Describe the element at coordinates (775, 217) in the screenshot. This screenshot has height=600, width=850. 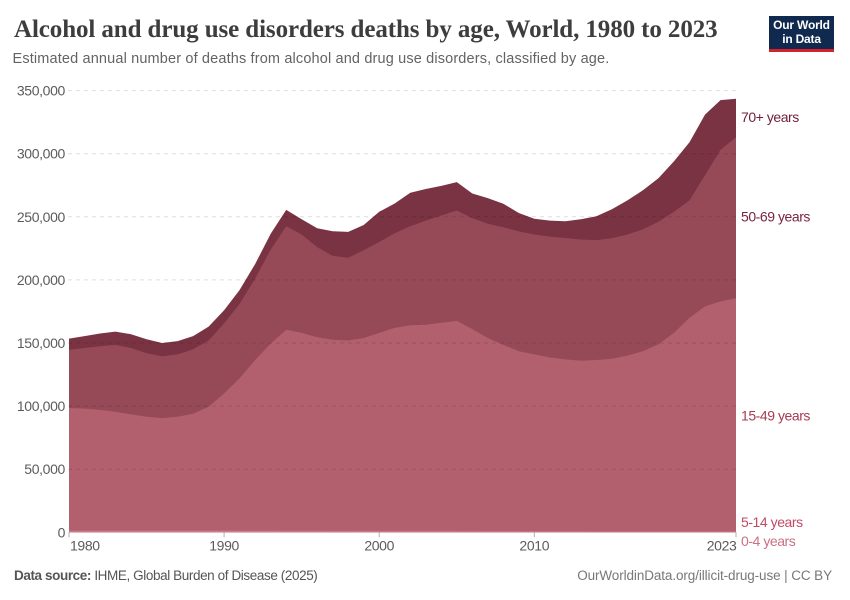
I see `svg-text: 50-69 years` at that location.